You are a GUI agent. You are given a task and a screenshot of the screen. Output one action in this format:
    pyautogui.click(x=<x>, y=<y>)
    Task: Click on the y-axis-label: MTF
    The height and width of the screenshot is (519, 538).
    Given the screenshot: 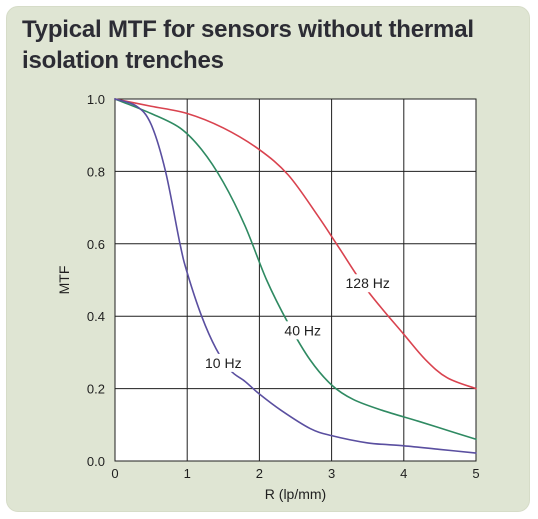 What is the action you would take?
    pyautogui.click(x=64, y=280)
    